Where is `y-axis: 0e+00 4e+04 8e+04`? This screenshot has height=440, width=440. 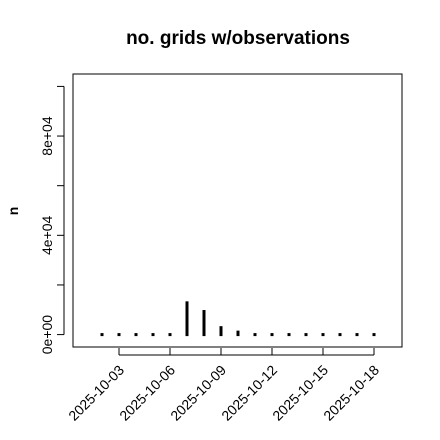 y-axis: 0e+00 4e+04 8e+04 is located at coordinates (52, 220).